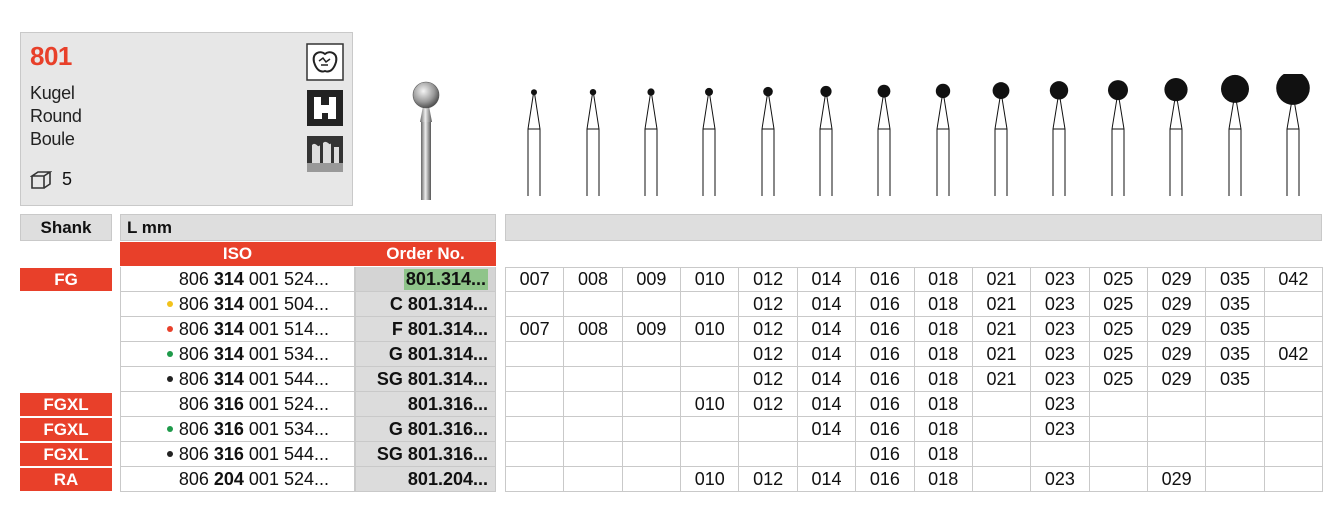  I want to click on product-name-de: Kugel, so click(52, 93).